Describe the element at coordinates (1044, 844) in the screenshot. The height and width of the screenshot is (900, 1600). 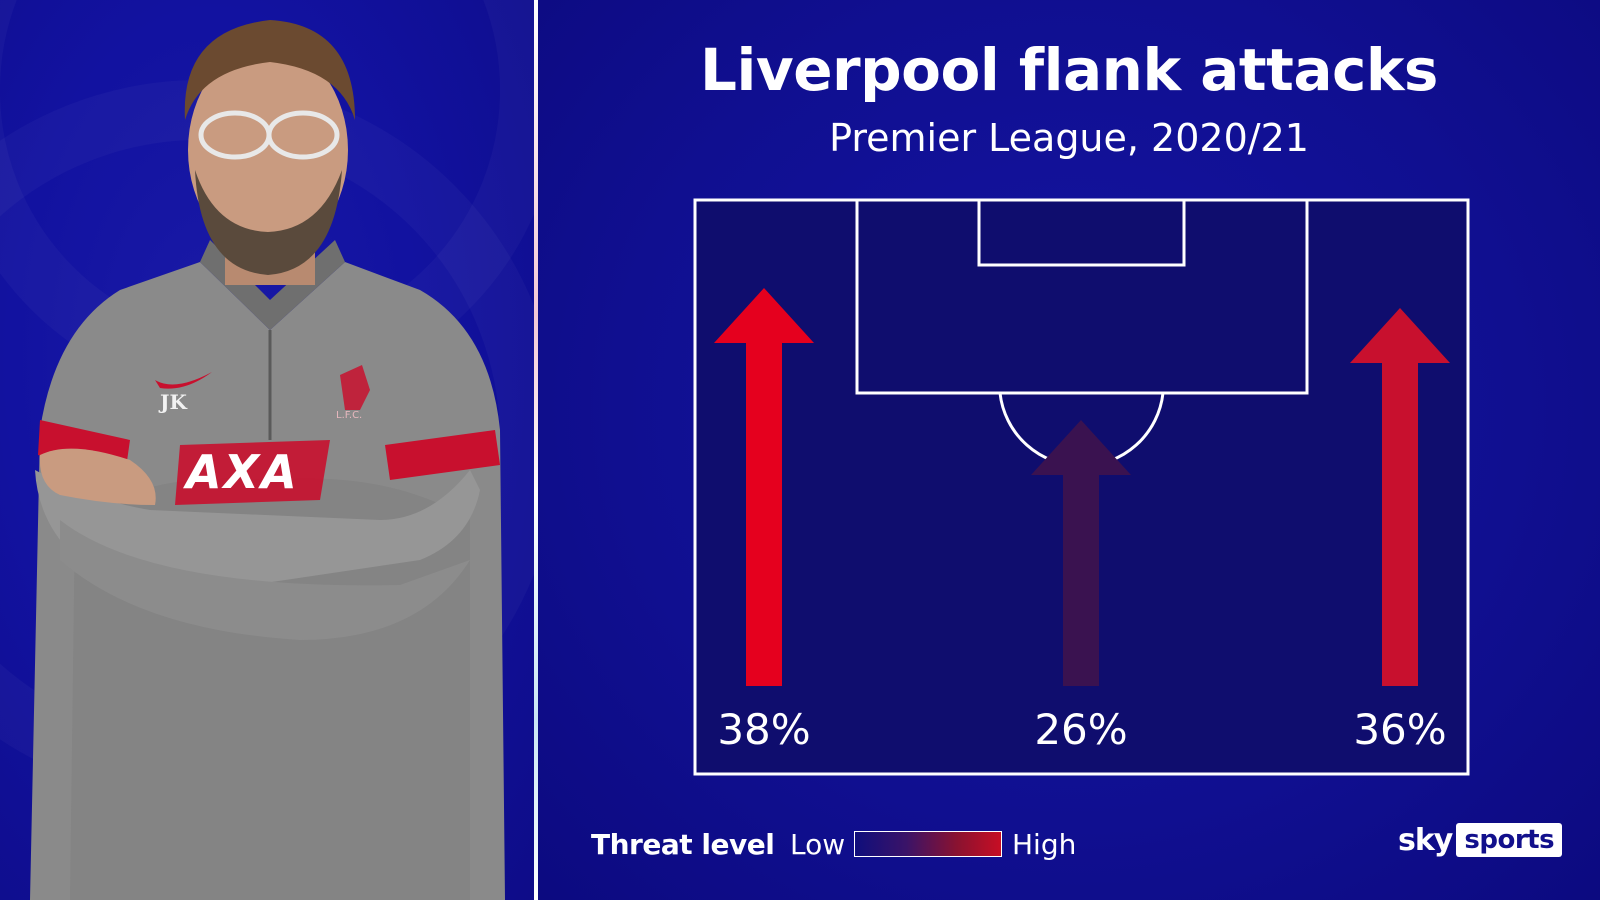
I see `legend-high-label: High` at that location.